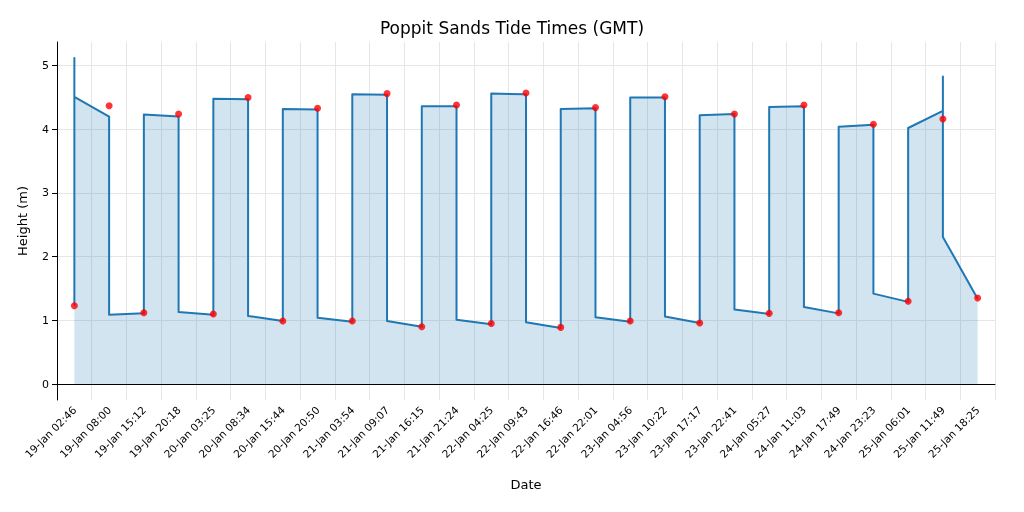  Describe the element at coordinates (45, 257) in the screenshot. I see `y-tick-label: 2` at that location.